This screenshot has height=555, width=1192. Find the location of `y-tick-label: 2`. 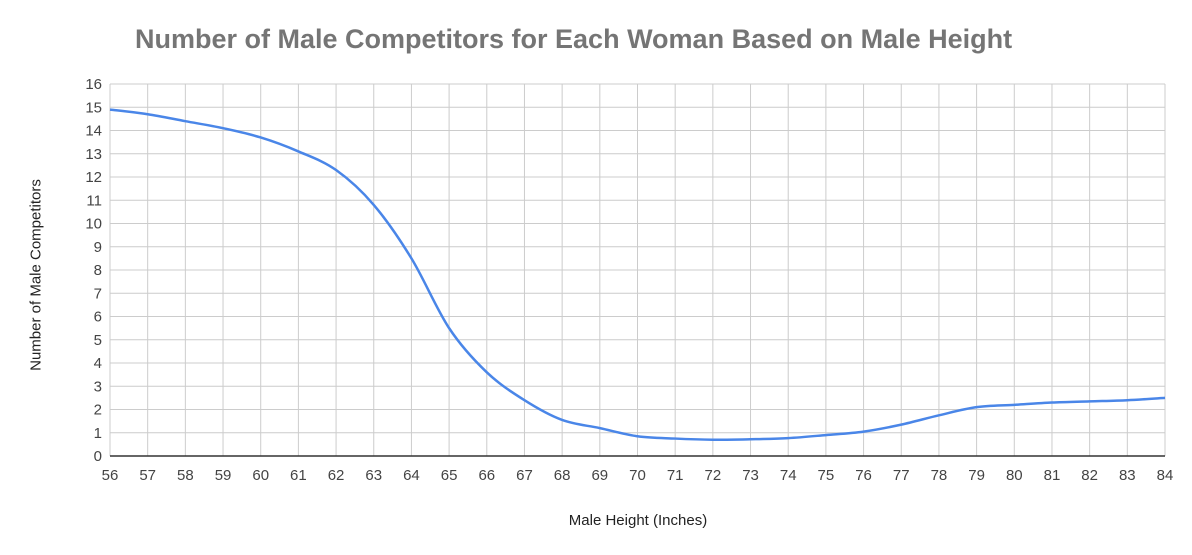

y-tick-label: 2 is located at coordinates (98, 410).